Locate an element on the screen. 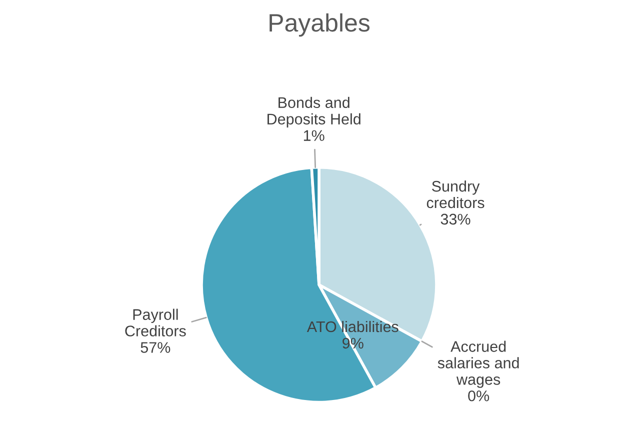 This screenshot has width=638, height=445. slice-label: Bonds and Deposits Held is located at coordinates (314, 112).